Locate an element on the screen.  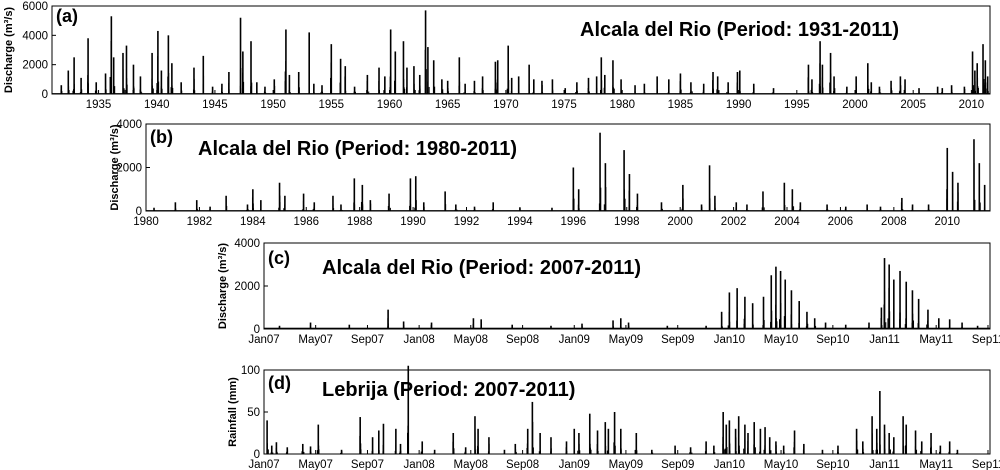
x-tick-label: 1994 is located at coordinates (520, 222).